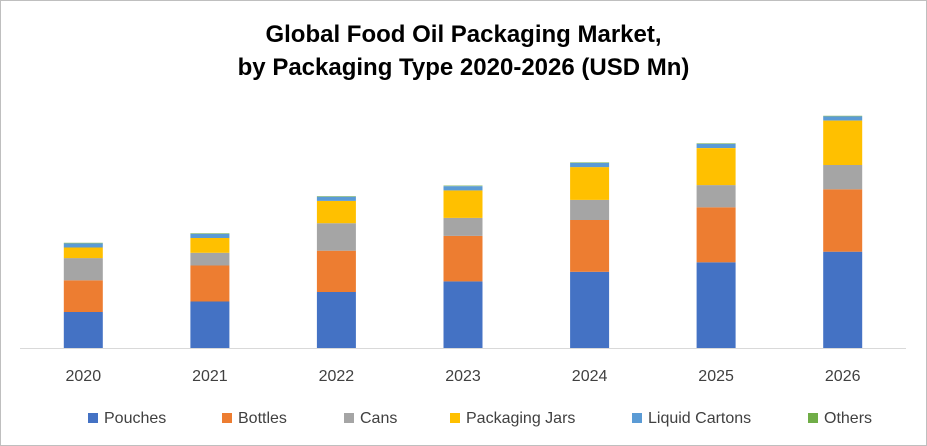 This screenshot has width=927, height=446. What do you see at coordinates (590, 376) in the screenshot?
I see `x-tick-label-2024: 2024` at bounding box center [590, 376].